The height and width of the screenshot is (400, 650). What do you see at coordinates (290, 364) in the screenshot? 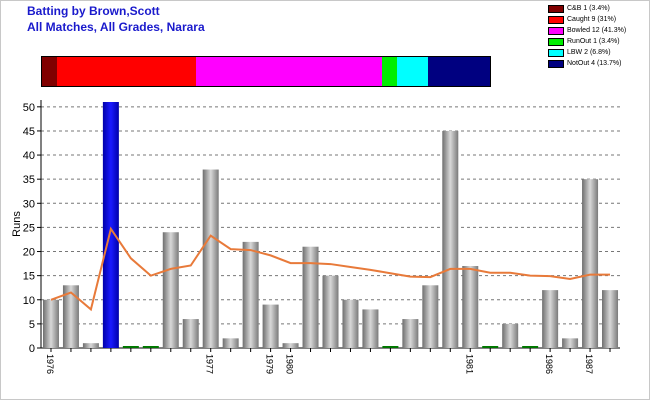
I see `x-tick-label: 1980` at bounding box center [290, 364].